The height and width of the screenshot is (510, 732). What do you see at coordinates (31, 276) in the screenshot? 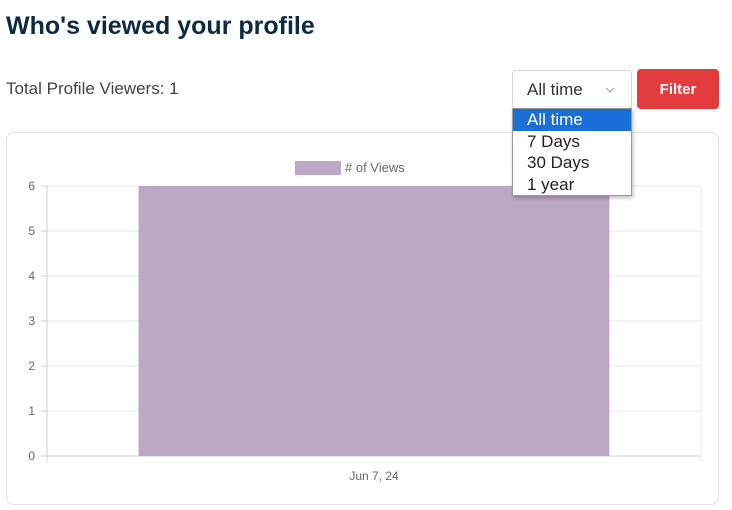
I see `y-tick-label: 4` at bounding box center [31, 276].